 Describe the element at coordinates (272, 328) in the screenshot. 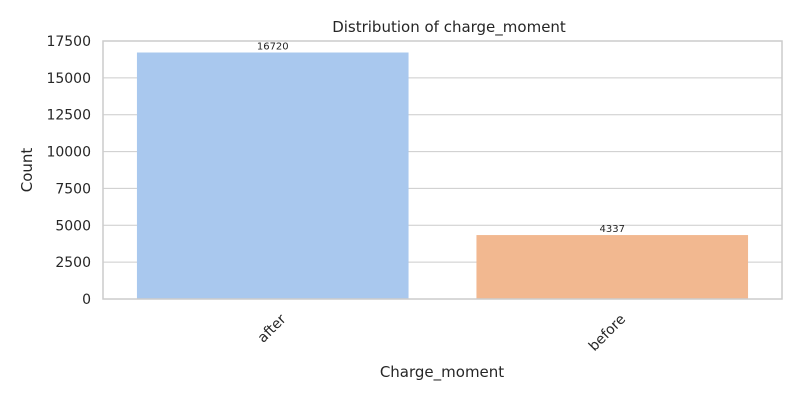

I see `x-tick-label-after: after` at that location.